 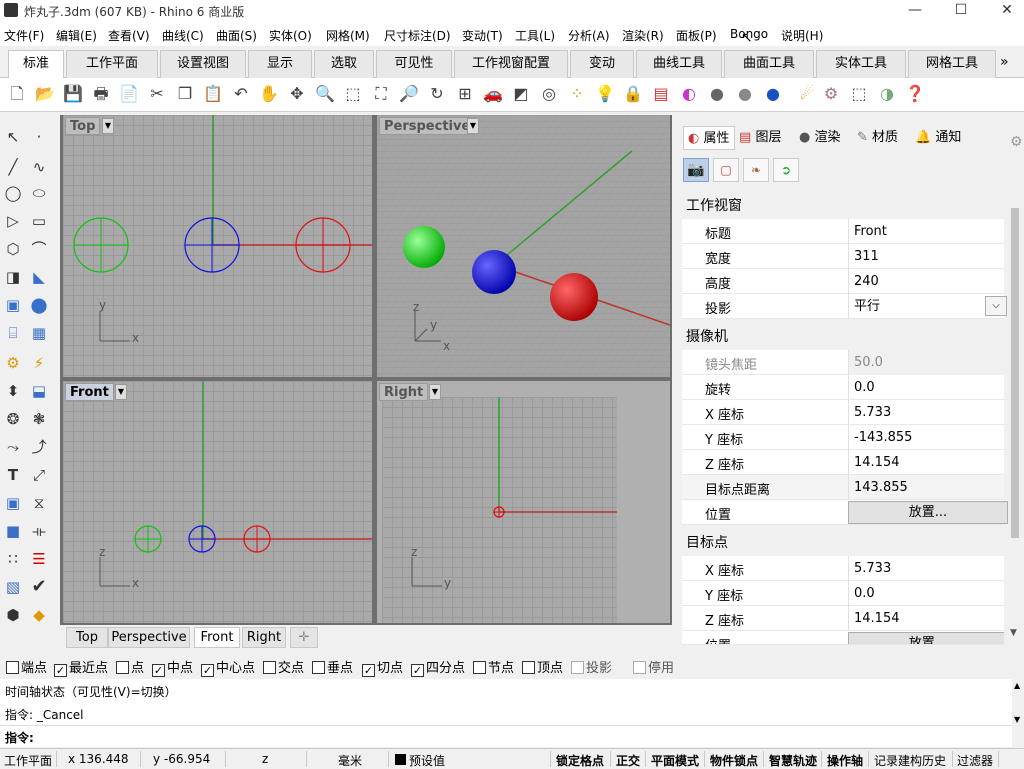 What do you see at coordinates (760, 138) in the screenshot?
I see `panel-tab-layers: ▤ 图层` at bounding box center [760, 138].